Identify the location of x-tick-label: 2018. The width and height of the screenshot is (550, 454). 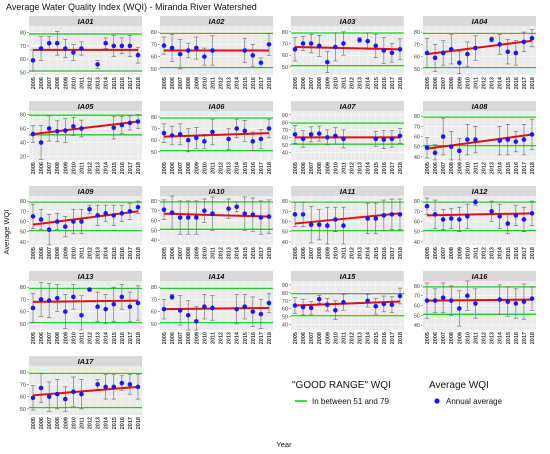
(533, 253).